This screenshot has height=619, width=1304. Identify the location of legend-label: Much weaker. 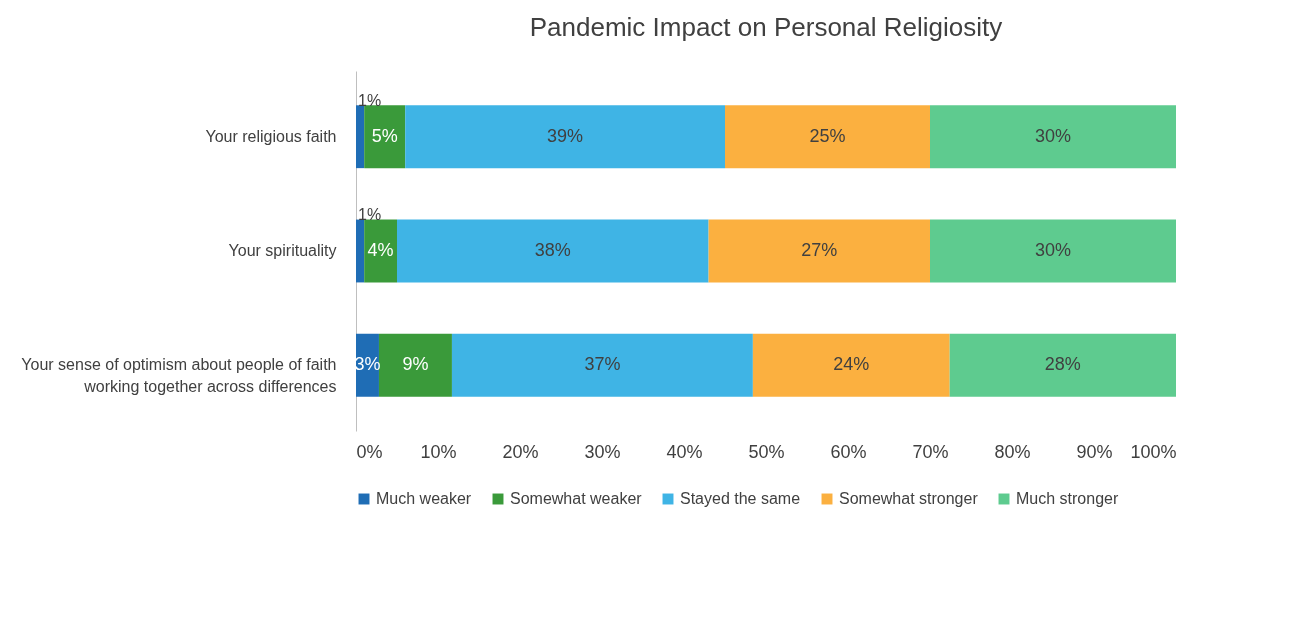
(424, 498).